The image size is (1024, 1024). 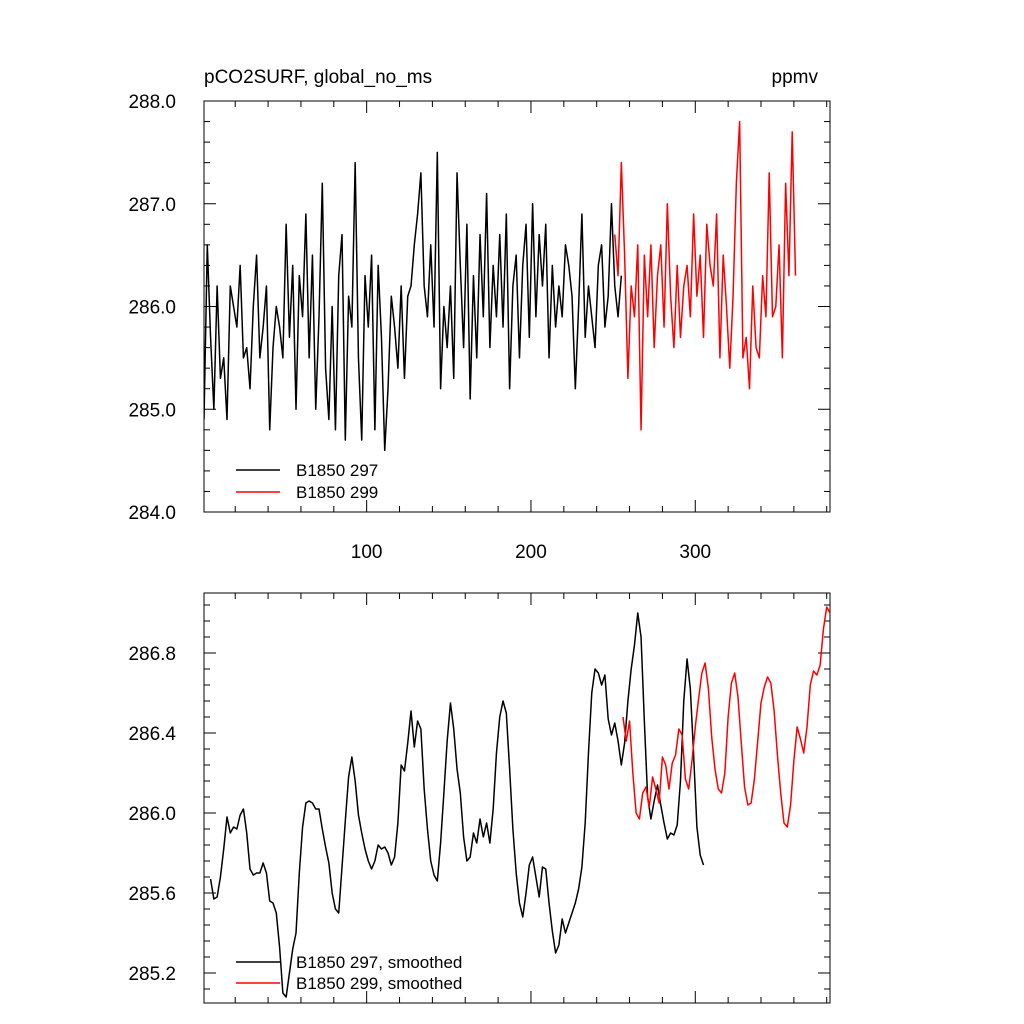 What do you see at coordinates (152, 654) in the screenshot?
I see `y-tick-label: 286.8` at bounding box center [152, 654].